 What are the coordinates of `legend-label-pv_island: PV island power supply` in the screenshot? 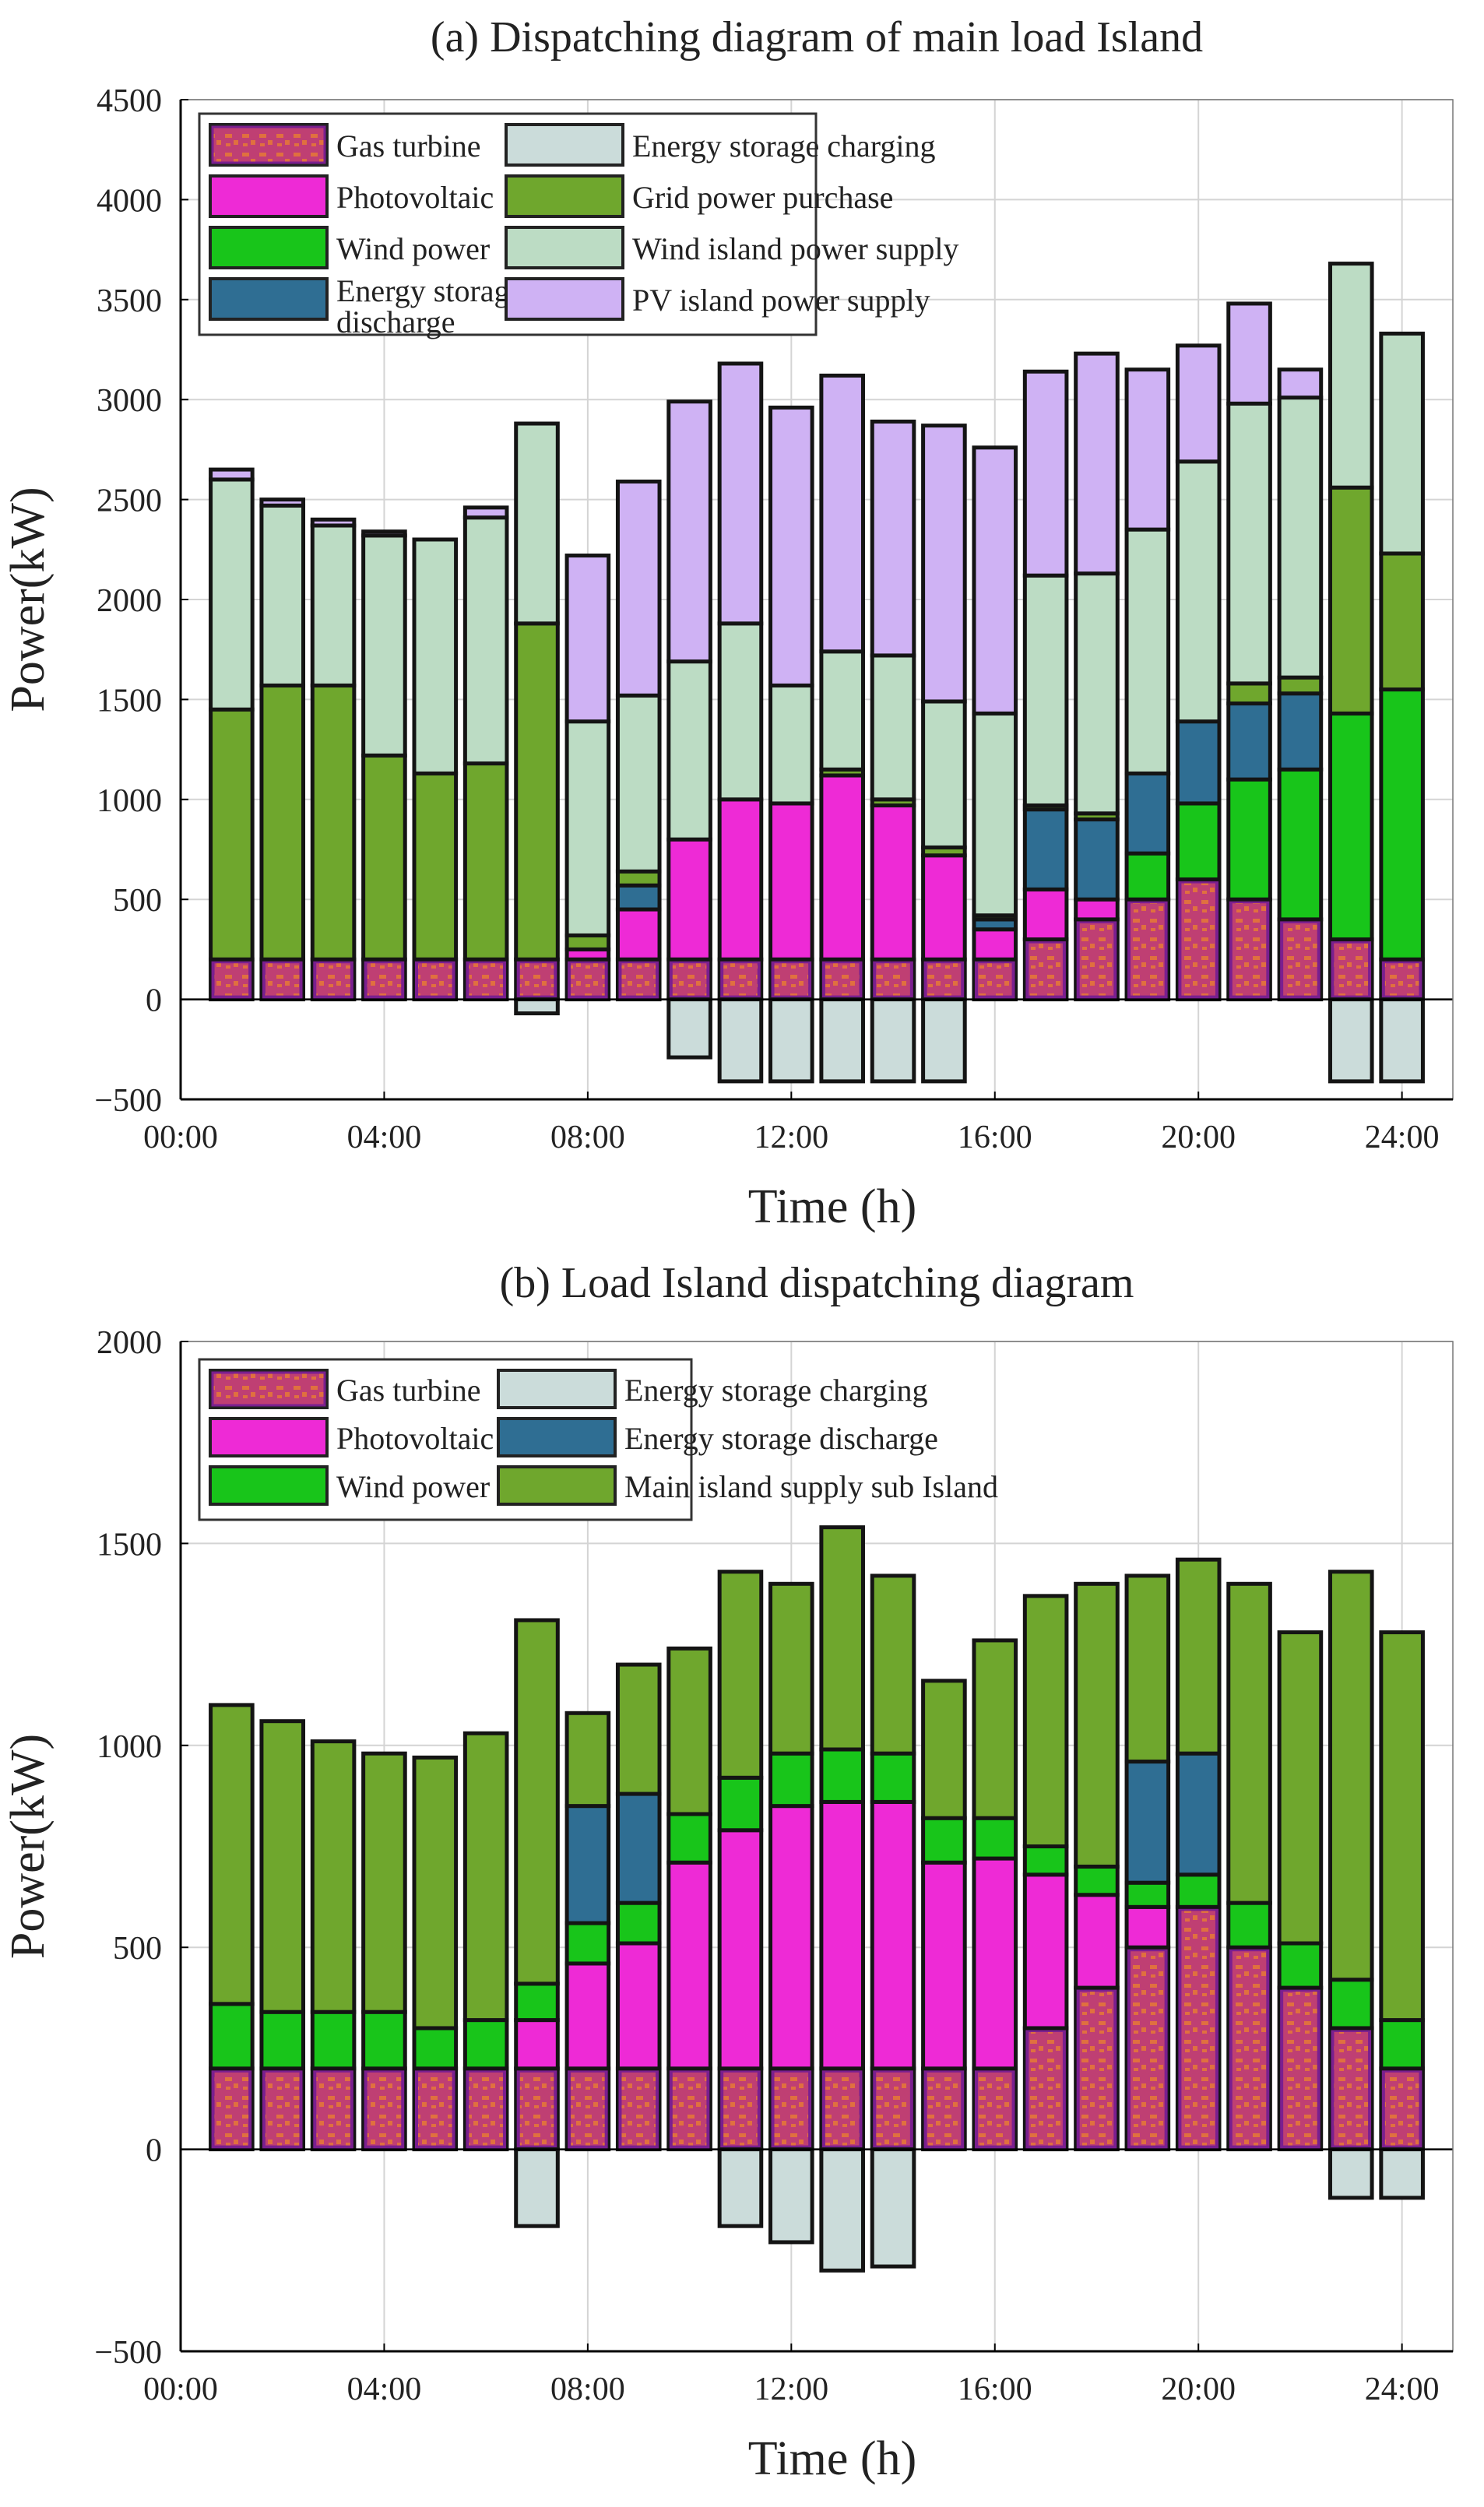 It's located at (781, 300).